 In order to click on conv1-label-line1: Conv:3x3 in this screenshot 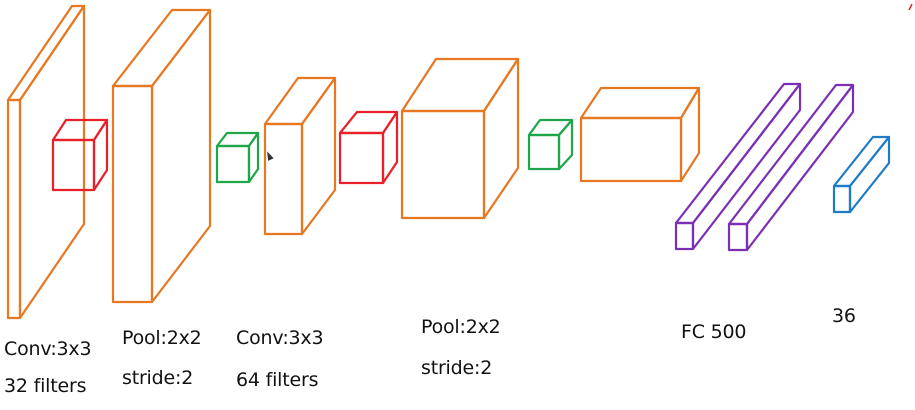, I will do `click(48, 349)`.